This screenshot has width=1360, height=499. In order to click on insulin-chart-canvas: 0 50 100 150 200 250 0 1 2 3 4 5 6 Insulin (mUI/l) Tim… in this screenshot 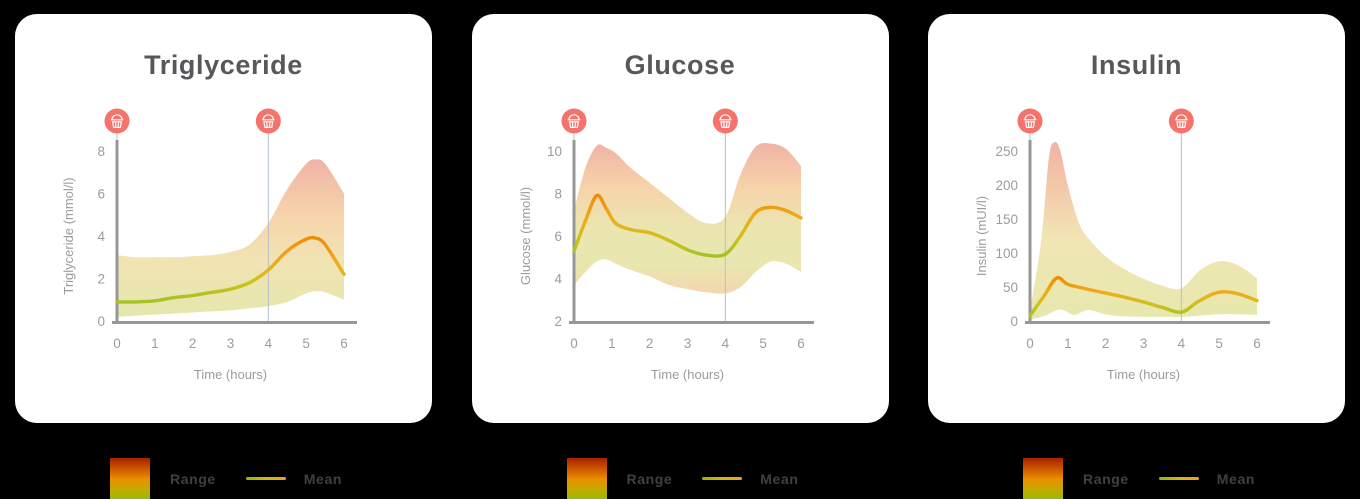, I will do `click(1122, 245)`.